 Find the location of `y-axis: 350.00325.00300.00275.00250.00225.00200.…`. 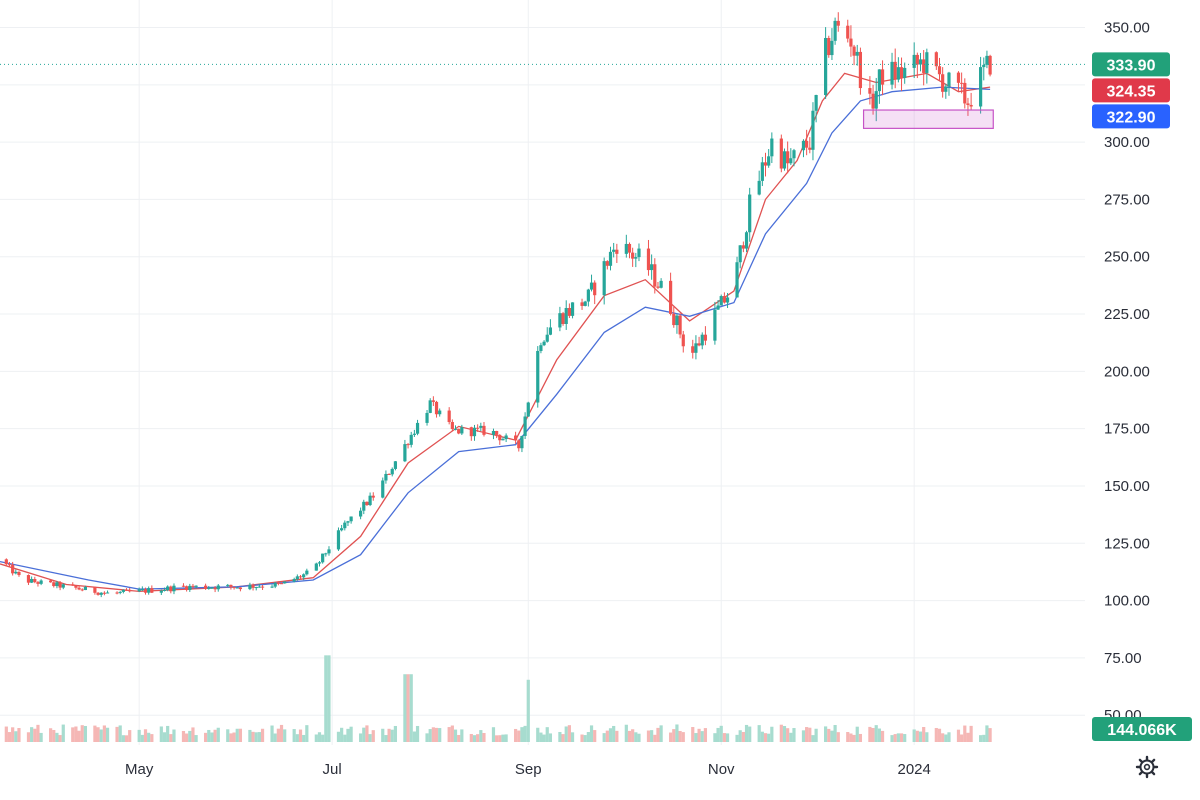

y-axis: 350.00325.00300.00275.00250.00225.00200.… is located at coordinates (1127, 372).